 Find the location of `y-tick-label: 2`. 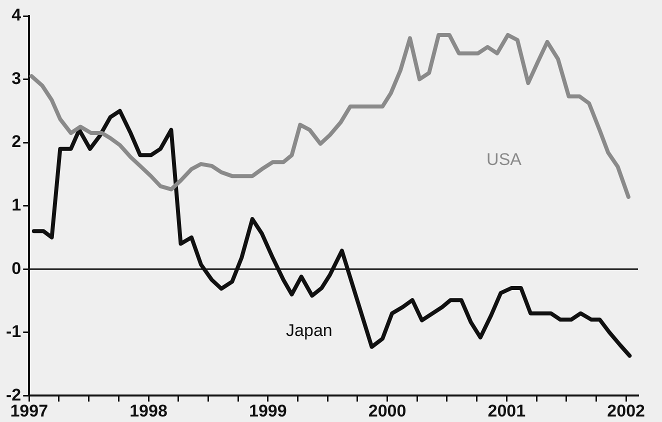

y-tick-label: 2 is located at coordinates (17, 142).